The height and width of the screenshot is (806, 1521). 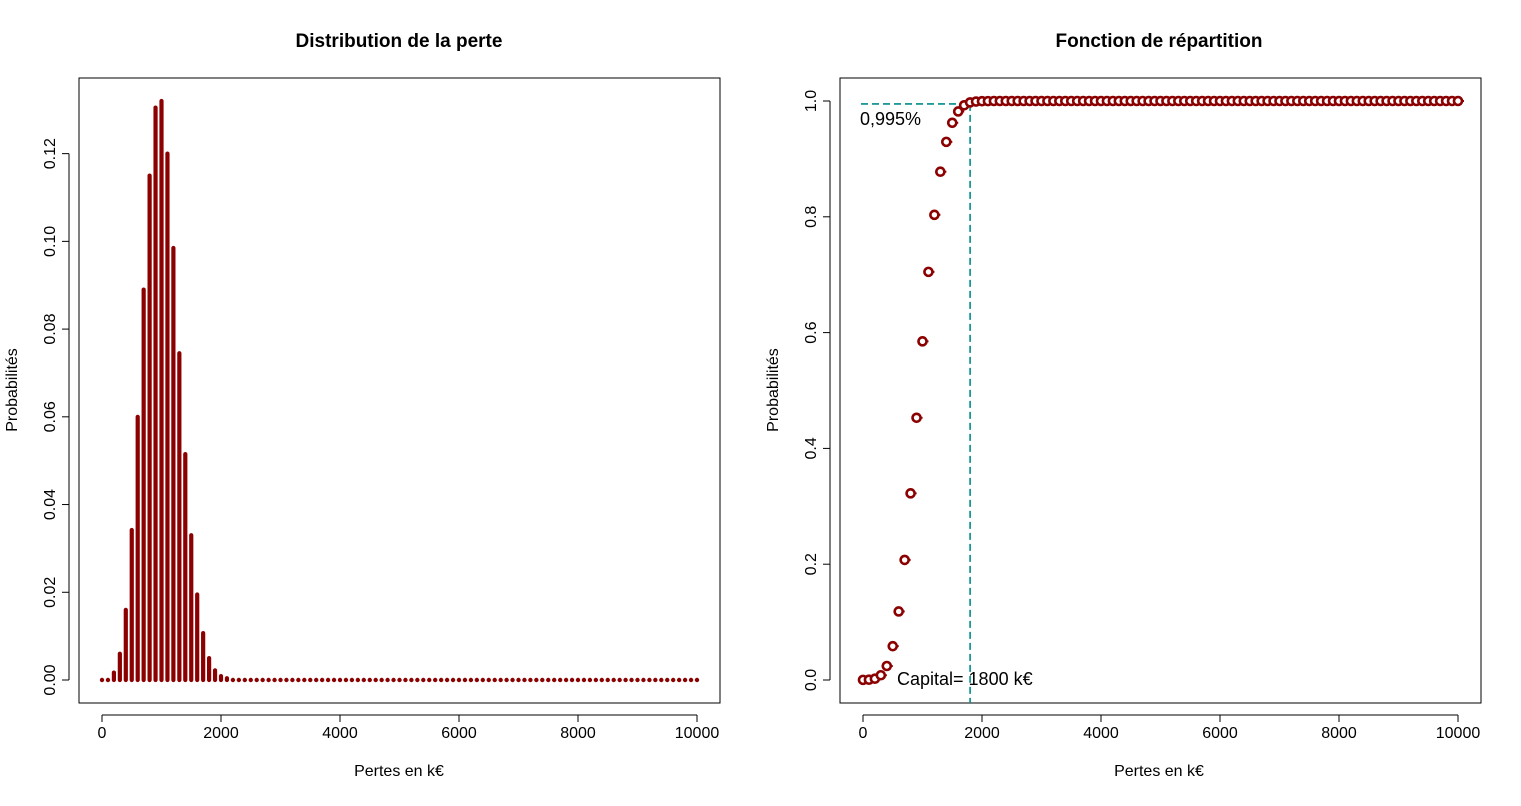 What do you see at coordinates (811, 332) in the screenshot?
I see `cdf-y-tick-label: 0.6` at bounding box center [811, 332].